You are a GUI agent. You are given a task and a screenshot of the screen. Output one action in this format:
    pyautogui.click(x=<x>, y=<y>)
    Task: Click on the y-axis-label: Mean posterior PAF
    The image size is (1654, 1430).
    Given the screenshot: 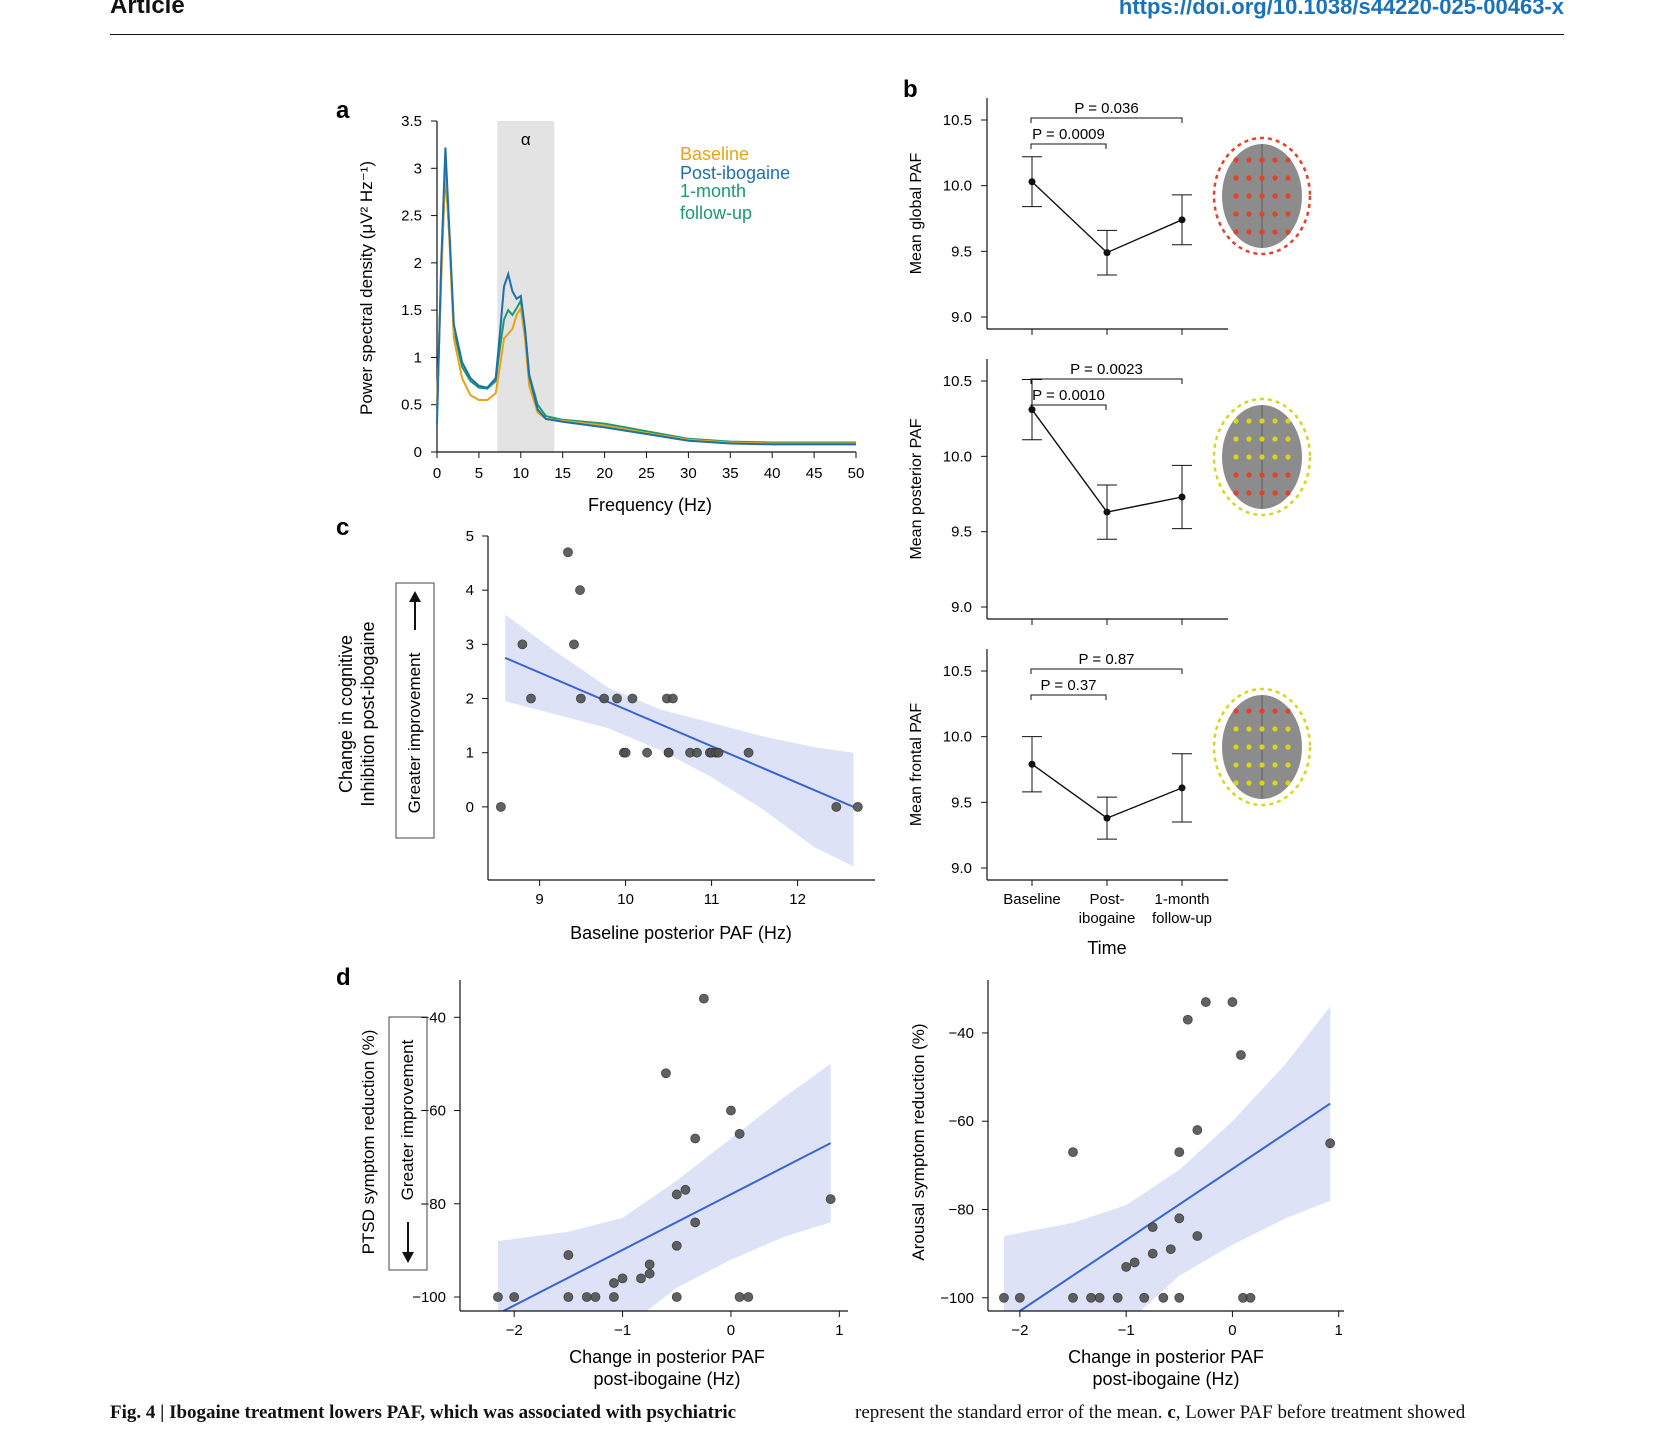 What is the action you would take?
    pyautogui.click(x=916, y=488)
    